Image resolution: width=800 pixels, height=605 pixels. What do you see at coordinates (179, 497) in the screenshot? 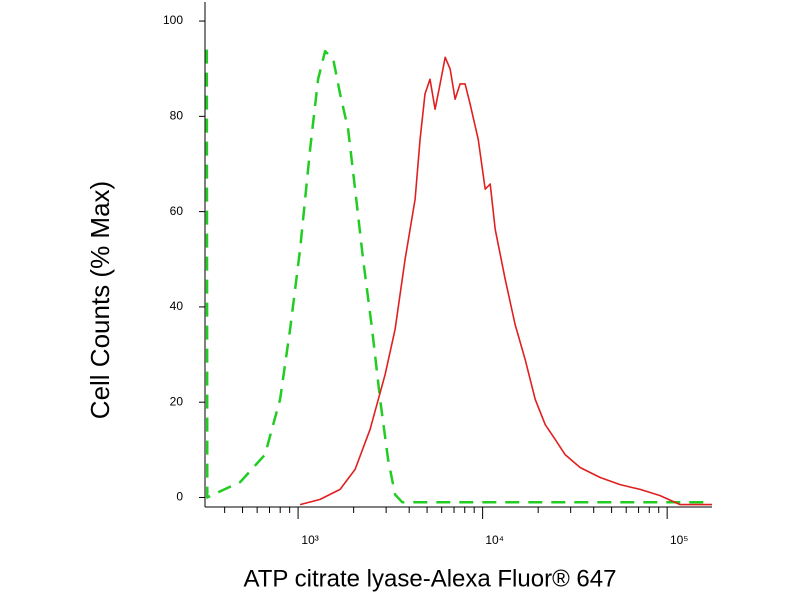
I see `y-tick-label: 0` at bounding box center [179, 497].